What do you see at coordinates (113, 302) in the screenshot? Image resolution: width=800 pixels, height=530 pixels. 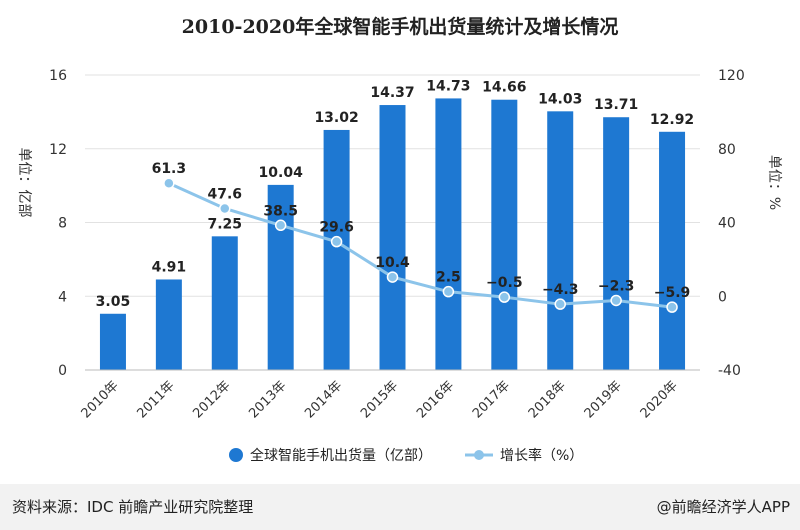 I see `bar-value-label: 3.05` at bounding box center [113, 302].